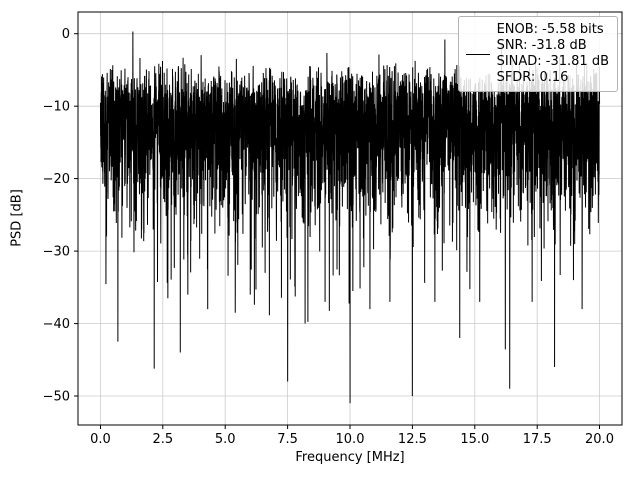 This screenshot has width=640, height=480. What do you see at coordinates (100, 439) in the screenshot?
I see `x-tick-label: 0.0` at bounding box center [100, 439].